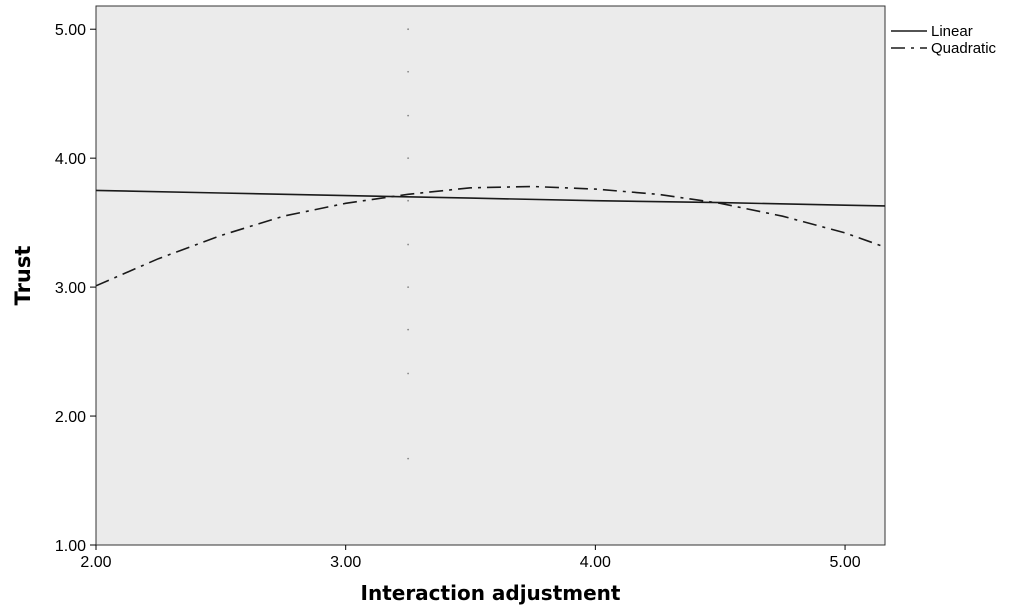 Image resolution: width=1033 pixels, height=608 pixels. I want to click on series-line-linear, so click(490, 198).